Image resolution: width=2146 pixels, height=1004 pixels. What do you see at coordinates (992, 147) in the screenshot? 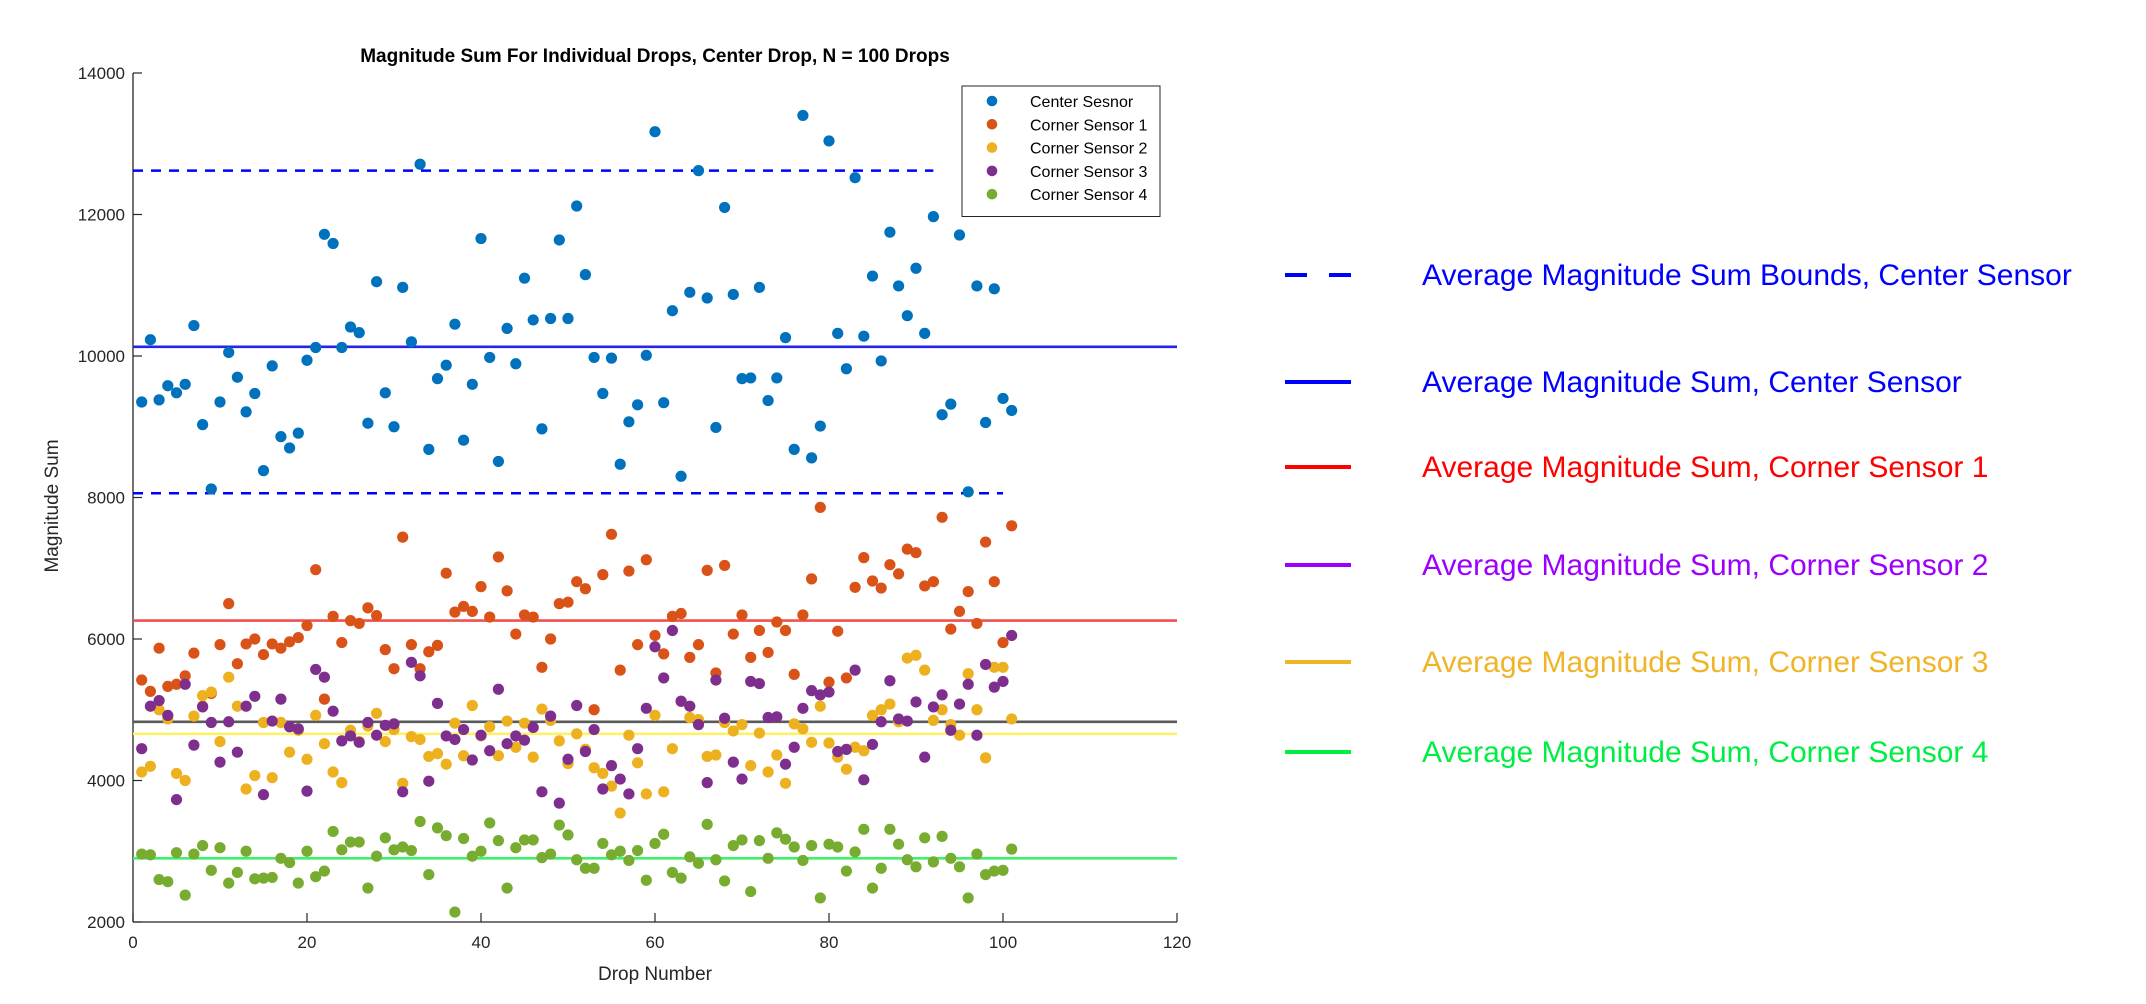
I see `legend-marker` at bounding box center [992, 147].